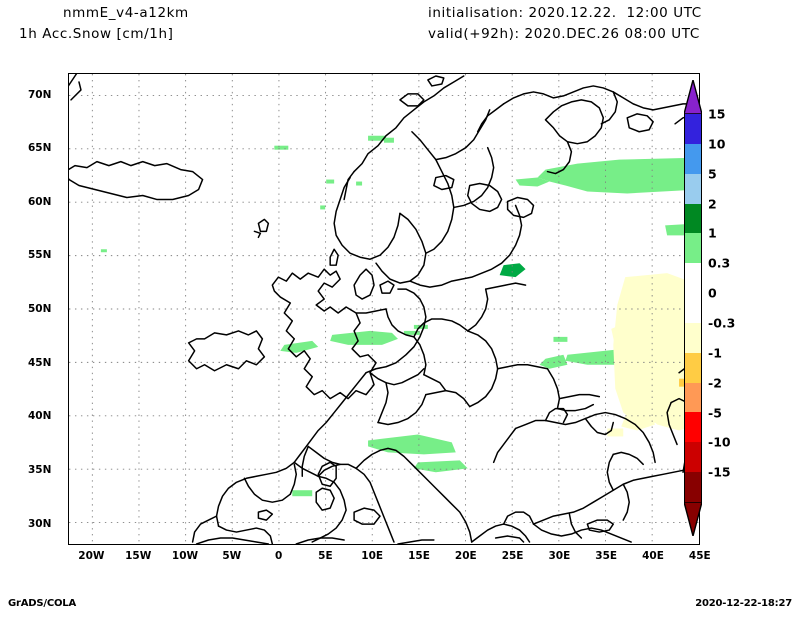 The image size is (800, 618). What do you see at coordinates (693, 397) in the screenshot?
I see `colorbar-band-neg5-neg2` at bounding box center [693, 397].